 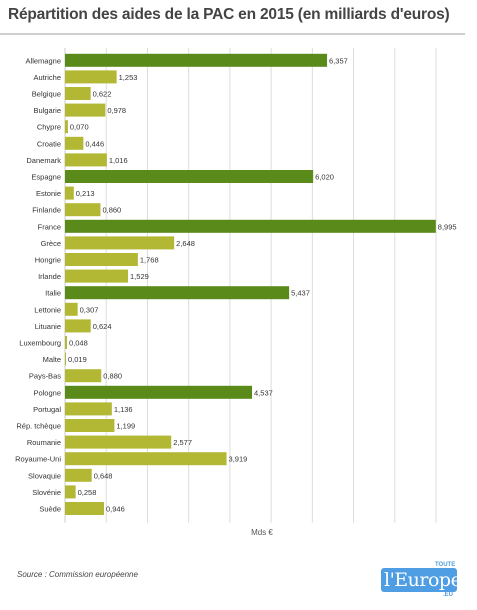 What do you see at coordinates (125, 426) in the screenshot?
I see `value-label: 1,199` at bounding box center [125, 426].